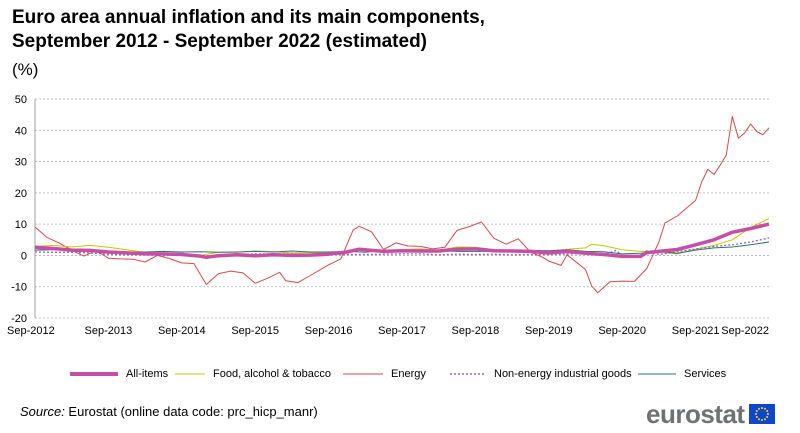  Describe the element at coordinates (549, 331) in the screenshot. I see `x-tick-label: Sep-2019` at that location.